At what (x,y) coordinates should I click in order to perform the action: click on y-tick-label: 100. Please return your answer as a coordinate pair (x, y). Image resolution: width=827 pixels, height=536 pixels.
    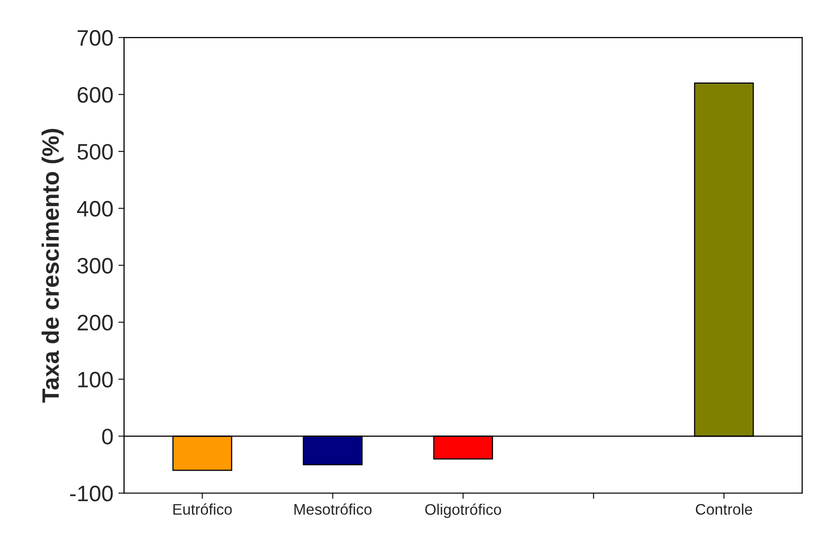
    Looking at the image, I should click on (95, 380).